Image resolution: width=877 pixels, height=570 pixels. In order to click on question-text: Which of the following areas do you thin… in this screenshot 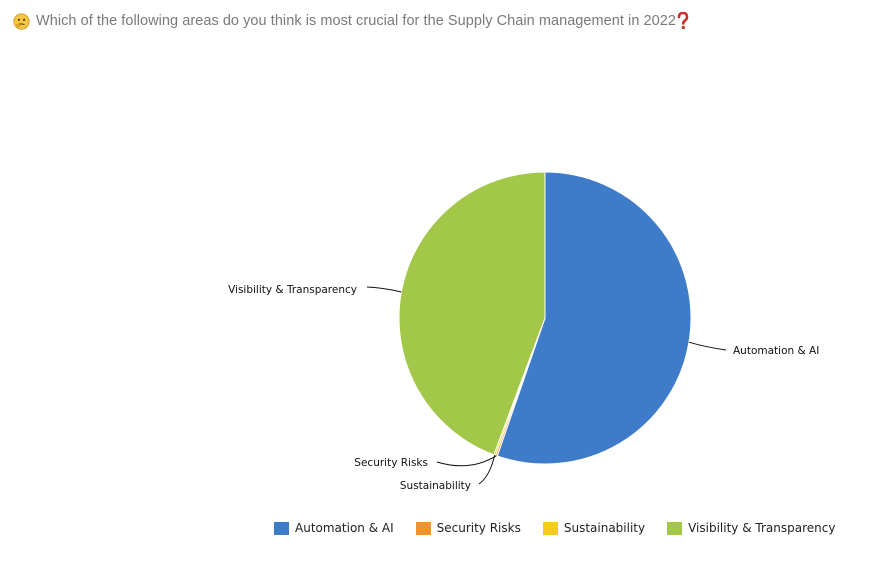, I will do `click(356, 21)`.